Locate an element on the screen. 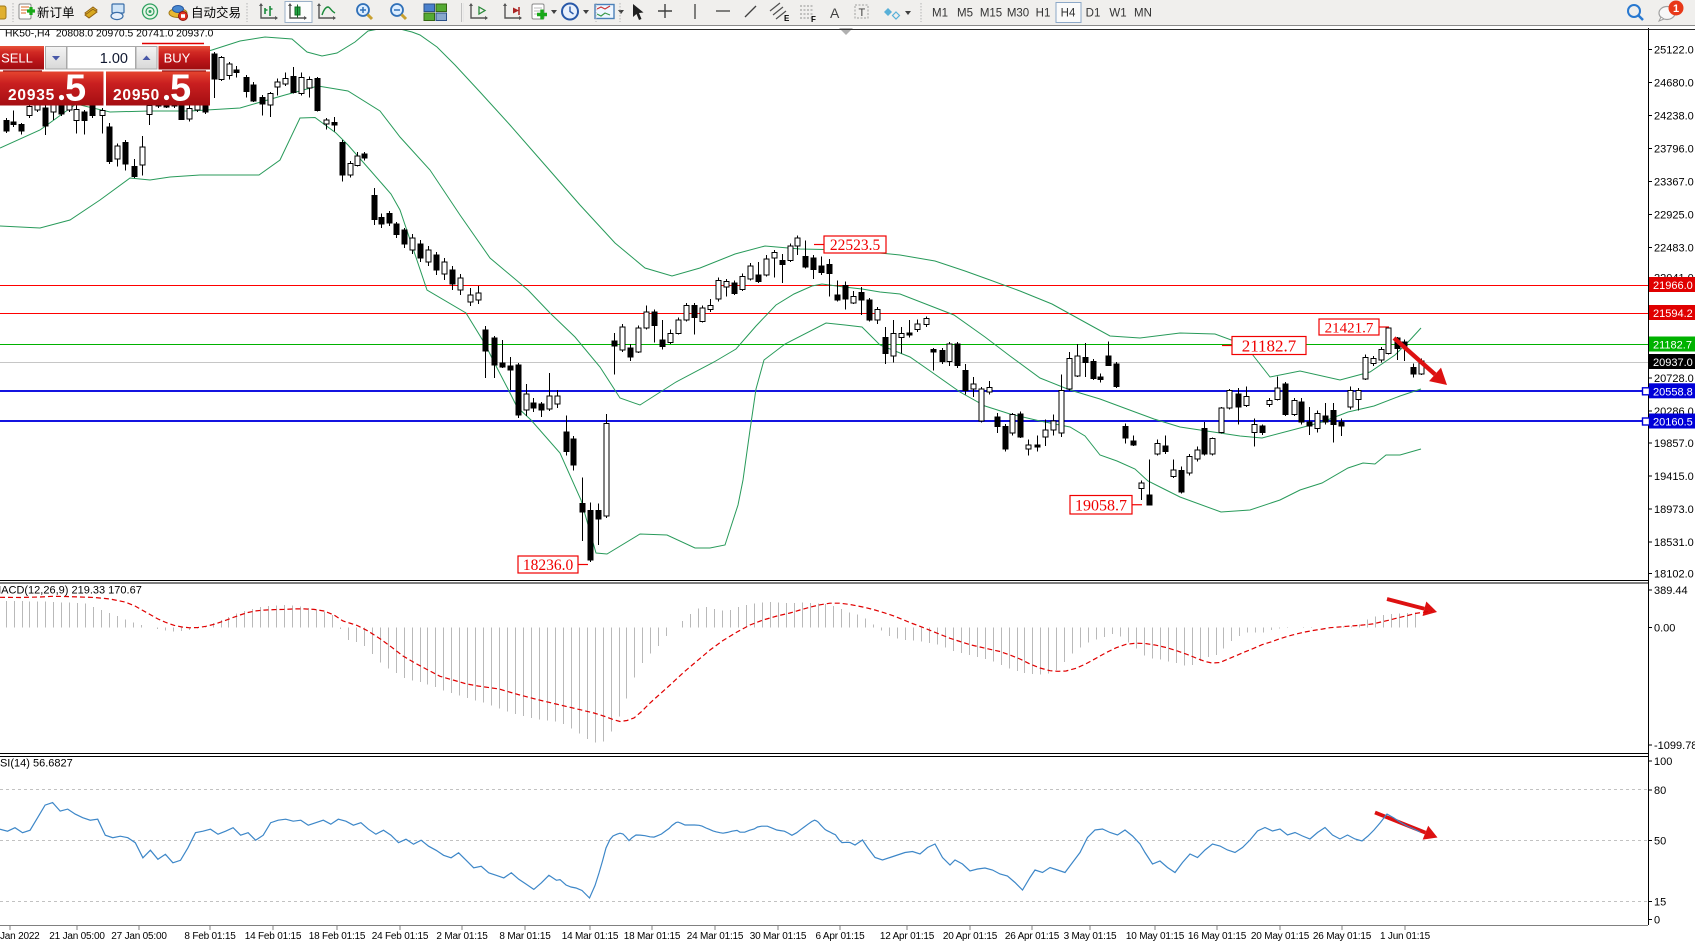  svg-text: T is located at coordinates (862, 13).